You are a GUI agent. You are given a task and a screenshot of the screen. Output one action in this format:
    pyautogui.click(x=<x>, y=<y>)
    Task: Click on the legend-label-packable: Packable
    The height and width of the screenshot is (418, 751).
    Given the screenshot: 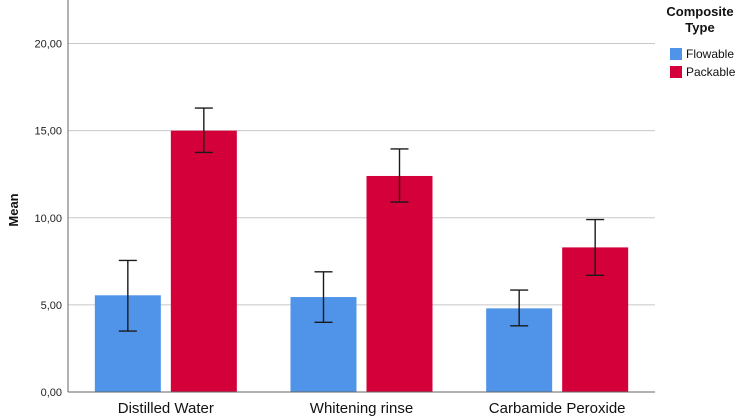 What is the action you would take?
    pyautogui.click(x=711, y=72)
    